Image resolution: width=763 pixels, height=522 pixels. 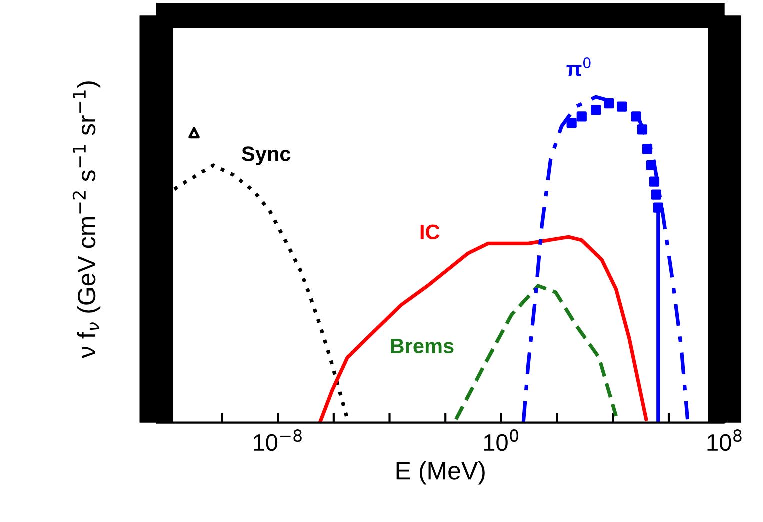 I want to click on series-label: Brems, so click(x=422, y=346).